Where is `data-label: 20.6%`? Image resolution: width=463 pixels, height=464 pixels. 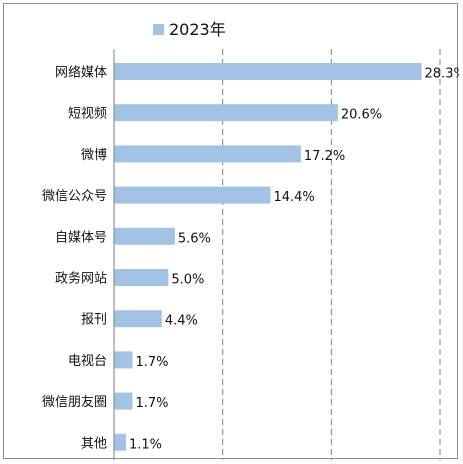 data-label: 20.6% is located at coordinates (361, 115).